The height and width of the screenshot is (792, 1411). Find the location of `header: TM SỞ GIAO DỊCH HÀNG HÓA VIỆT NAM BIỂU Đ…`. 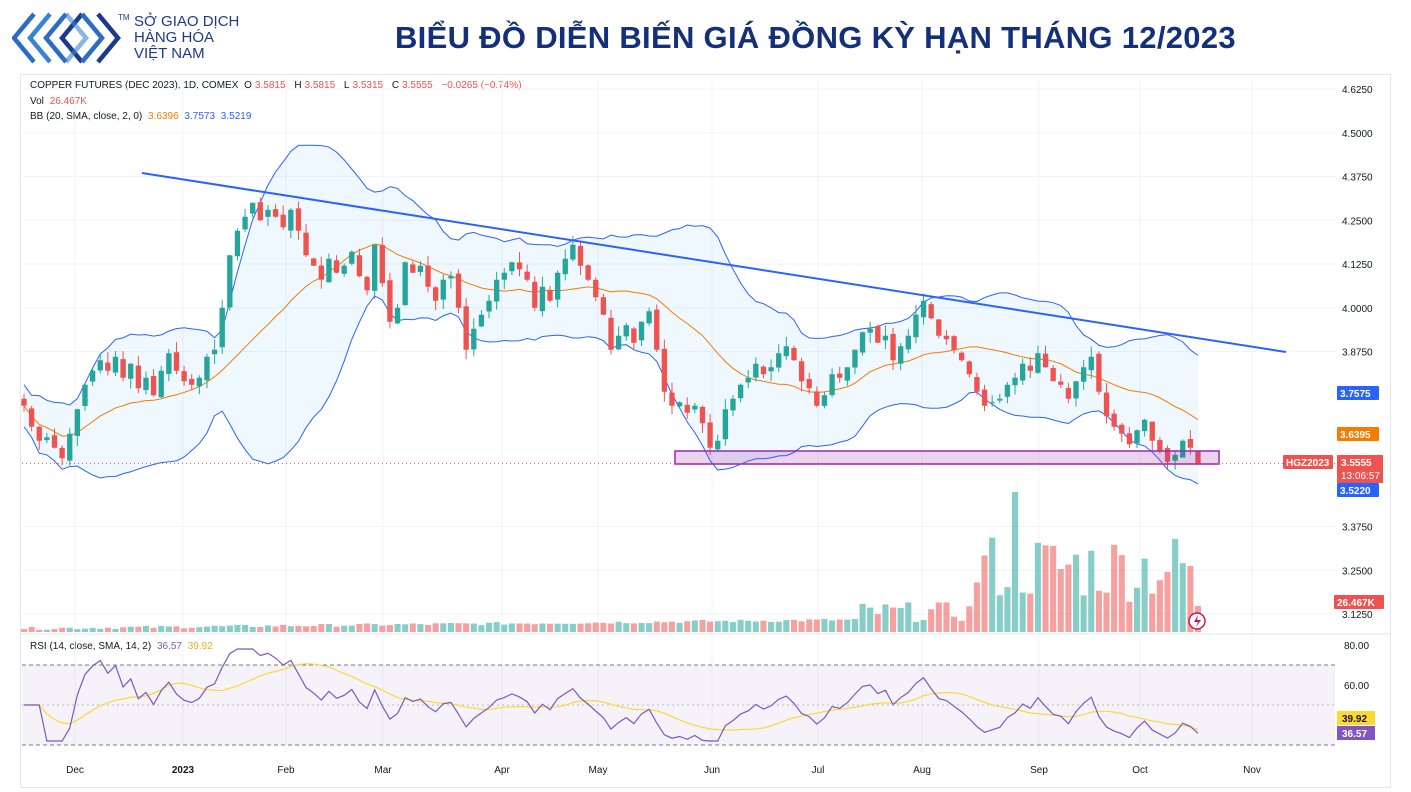

header: TM SỞ GIAO DỊCH HÀNG HÓA VIỆT NAM BIỂU Đ… is located at coordinates (705, 36).